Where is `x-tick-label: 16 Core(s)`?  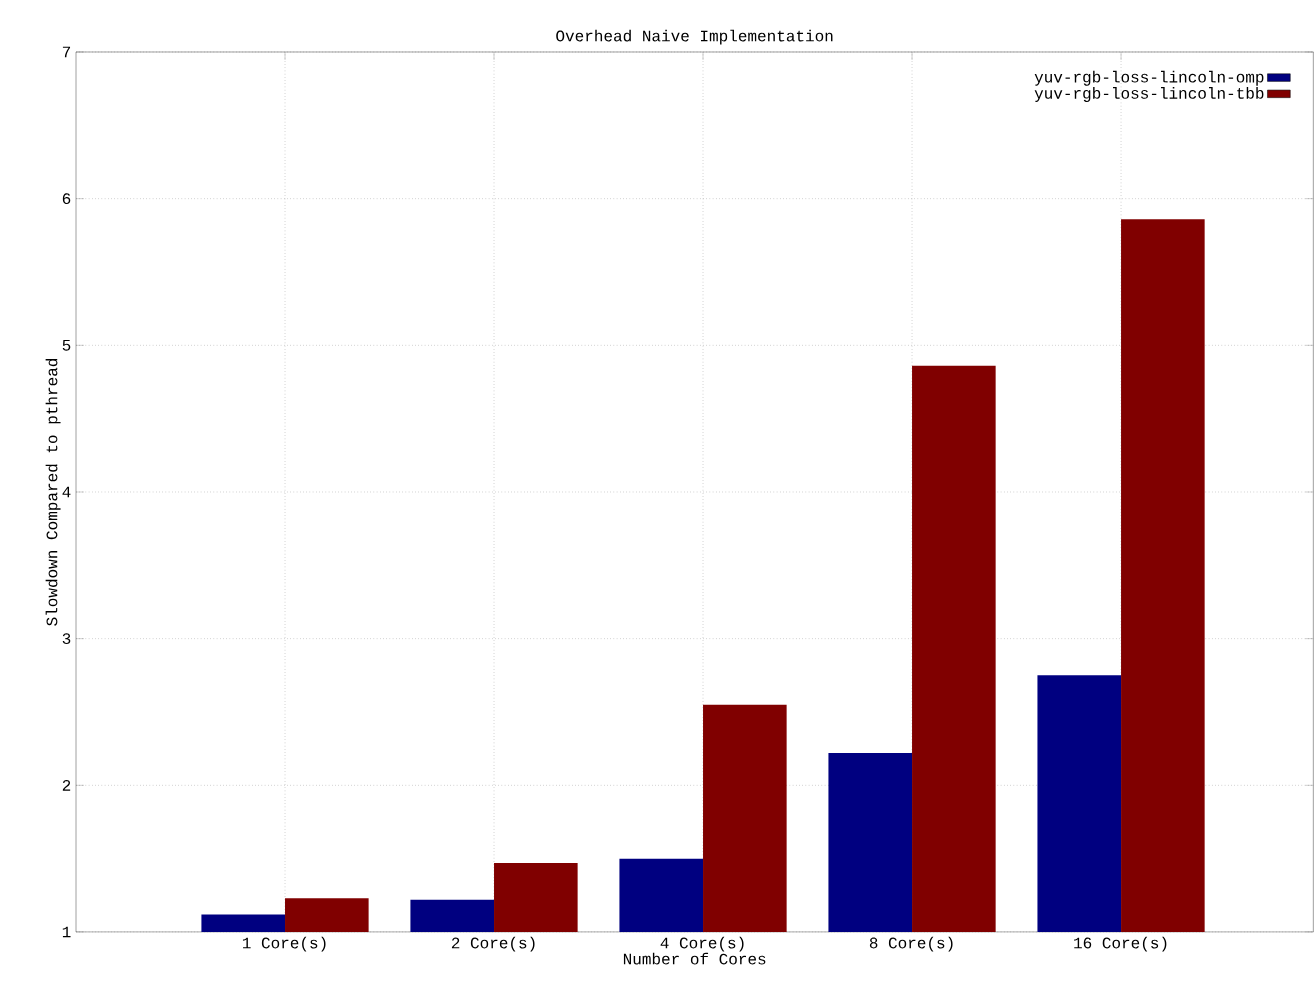 x-tick-label: 16 Core(s) is located at coordinates (1120, 944).